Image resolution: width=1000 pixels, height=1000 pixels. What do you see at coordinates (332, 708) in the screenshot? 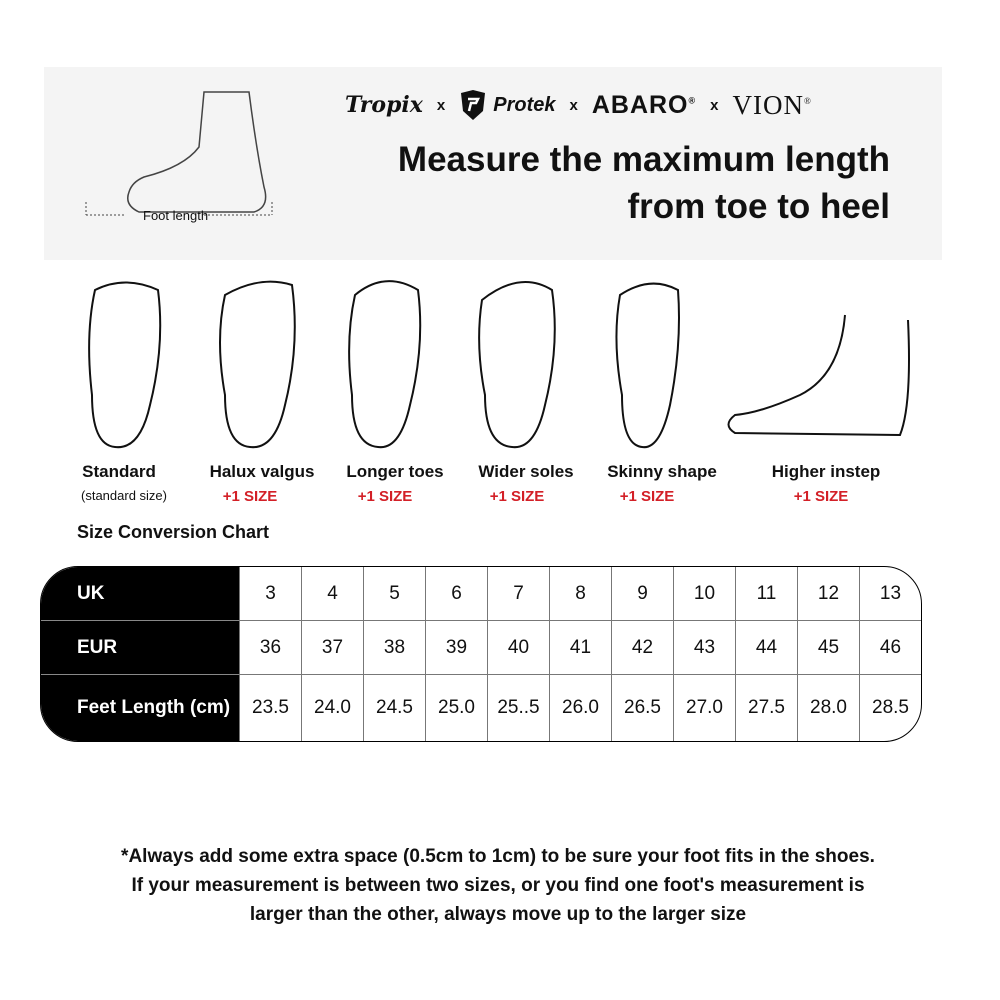
I see `table-cell: 24.0` at bounding box center [332, 708].